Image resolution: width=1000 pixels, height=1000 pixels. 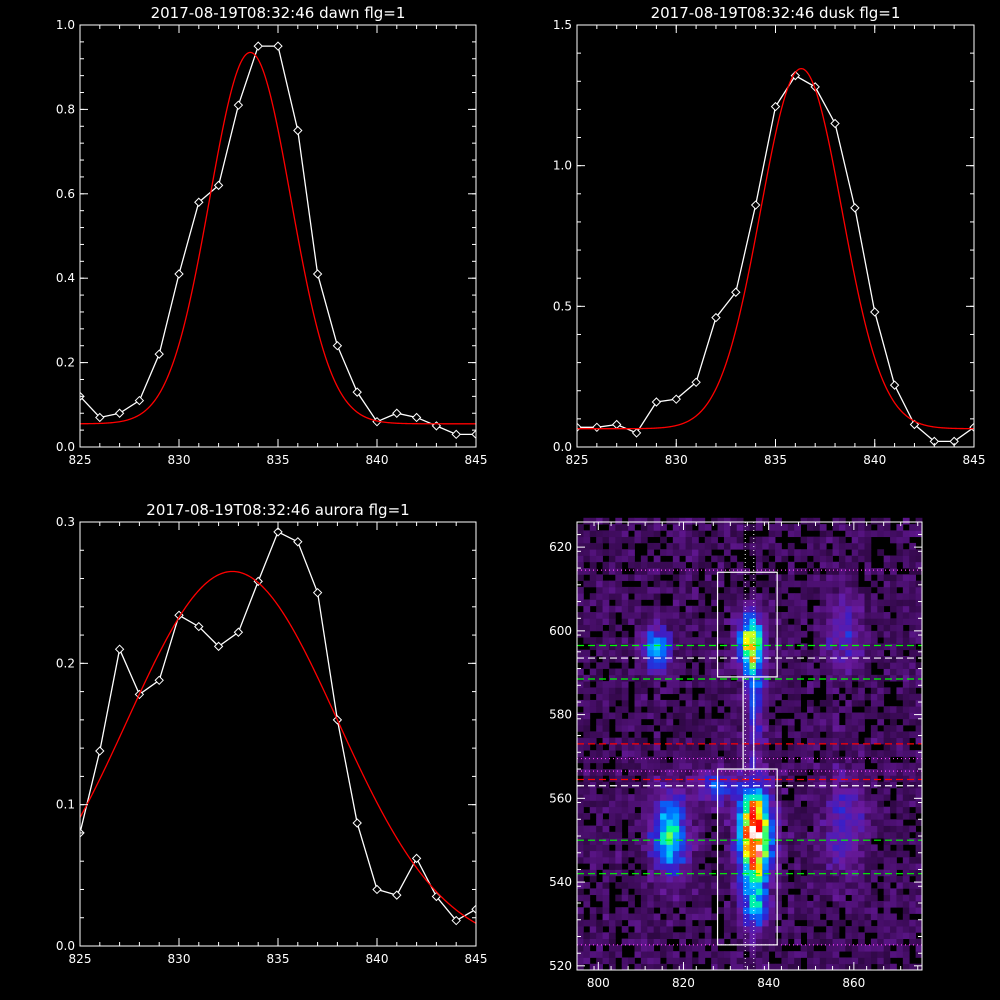 I want to click on y-tick-label: 540, so click(x=560, y=882).